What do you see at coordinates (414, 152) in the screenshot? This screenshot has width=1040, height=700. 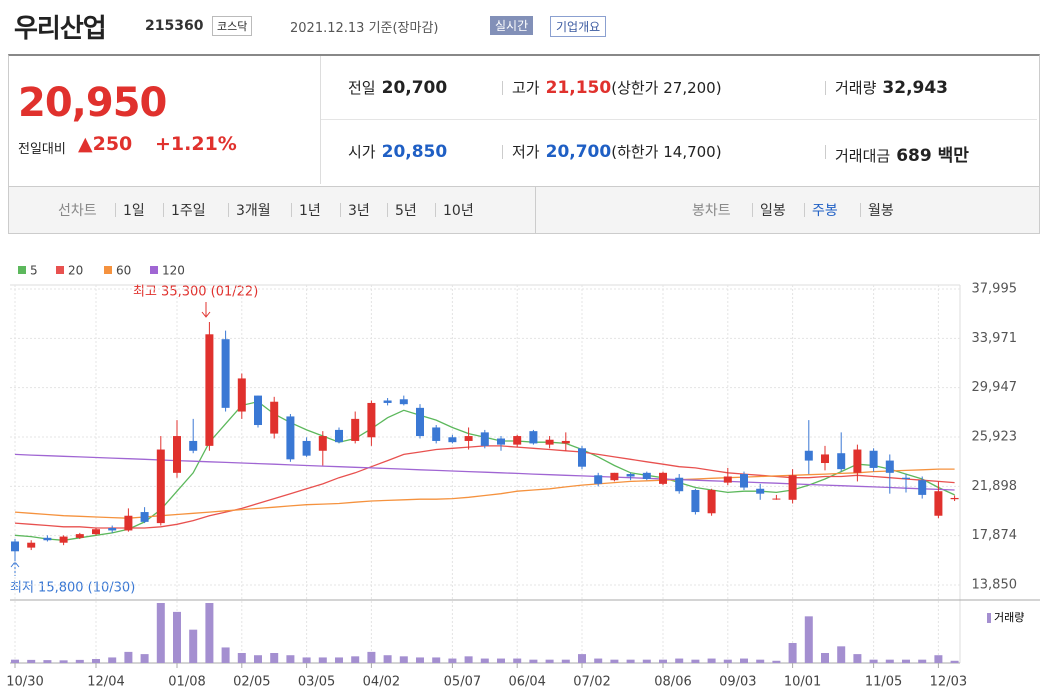 I see `stat-value: 20,850` at bounding box center [414, 152].